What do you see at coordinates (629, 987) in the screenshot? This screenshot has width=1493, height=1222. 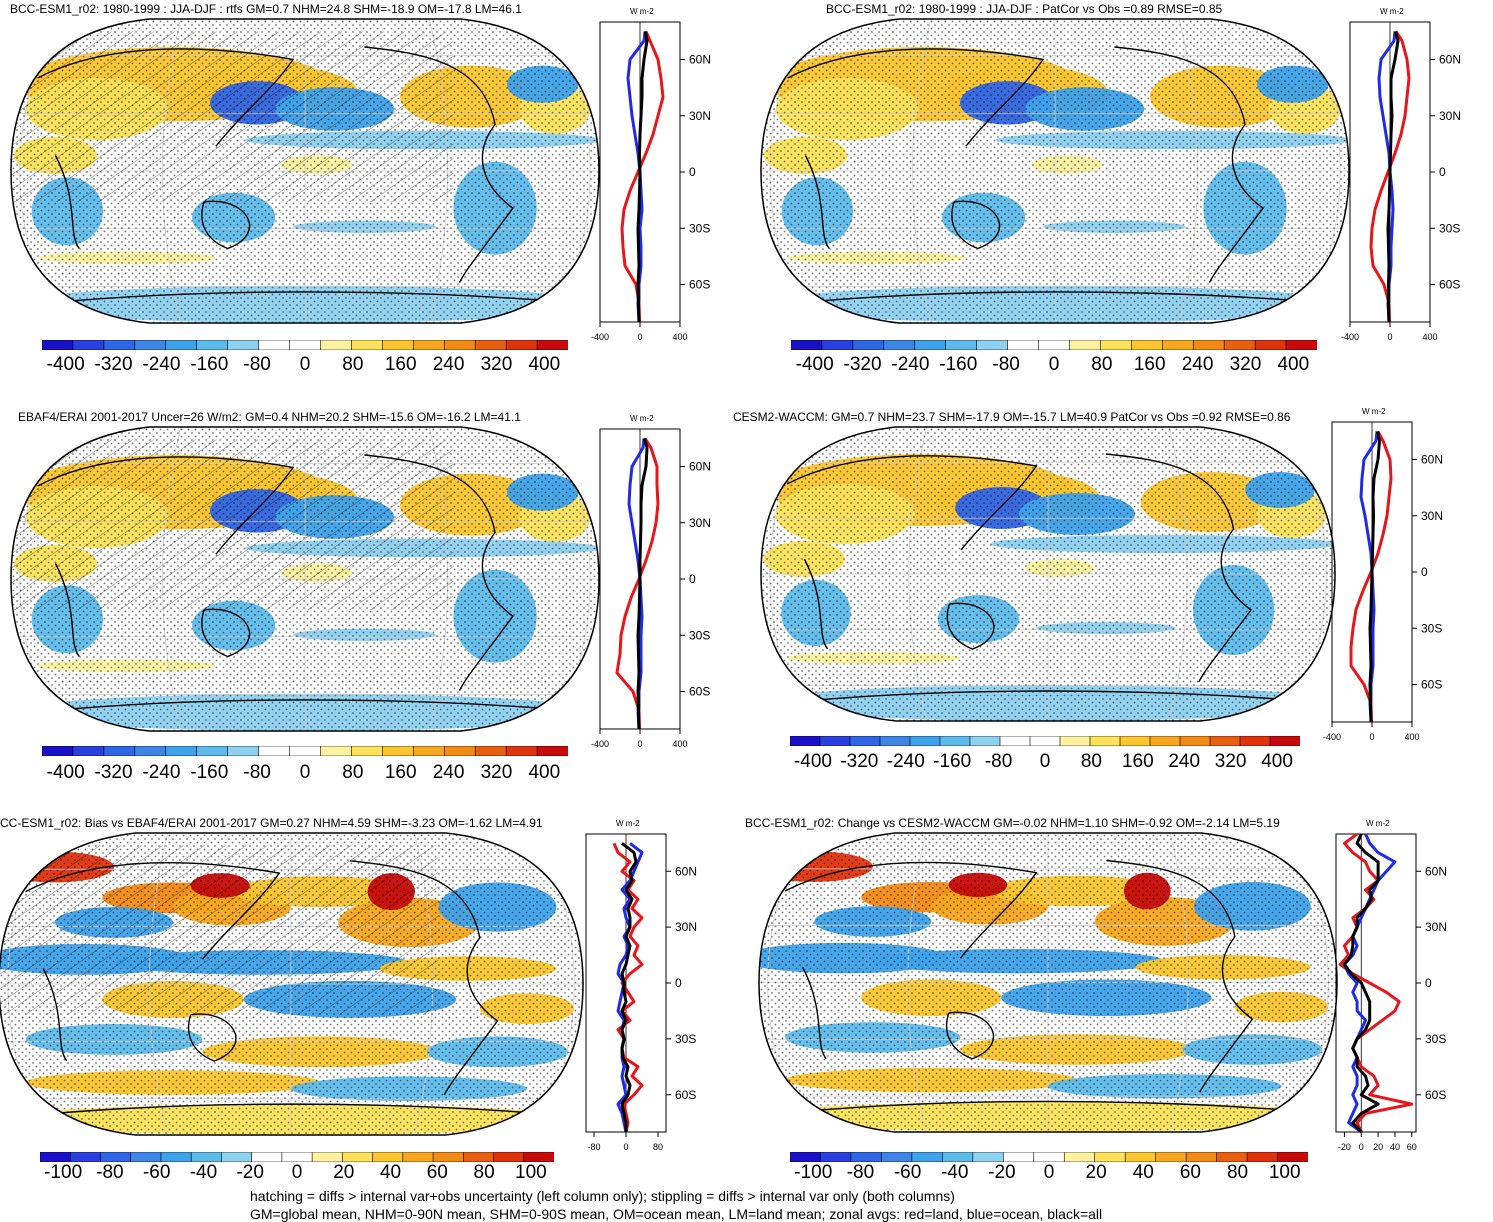 I see `profile-line-all` at bounding box center [629, 987].